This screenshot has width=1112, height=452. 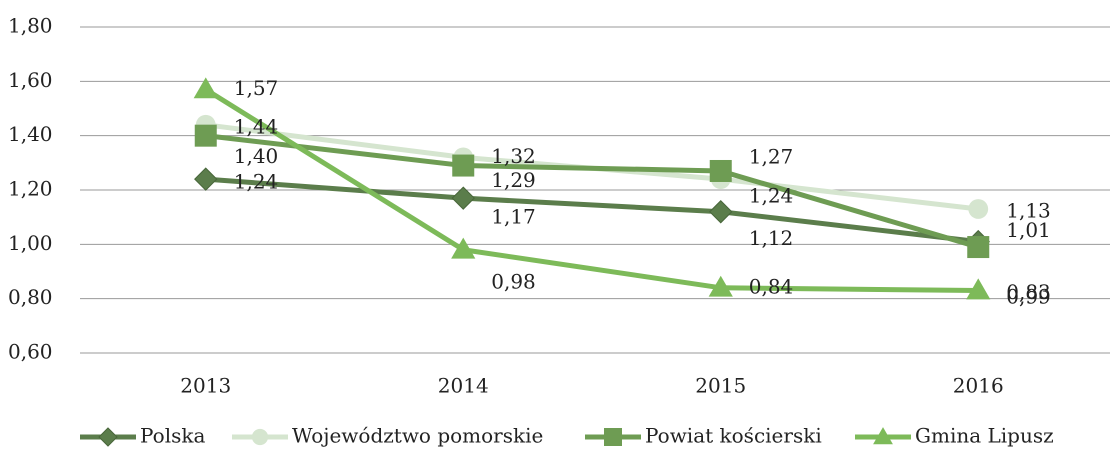 I want to click on x-tick-label: 2014, so click(x=463, y=386).